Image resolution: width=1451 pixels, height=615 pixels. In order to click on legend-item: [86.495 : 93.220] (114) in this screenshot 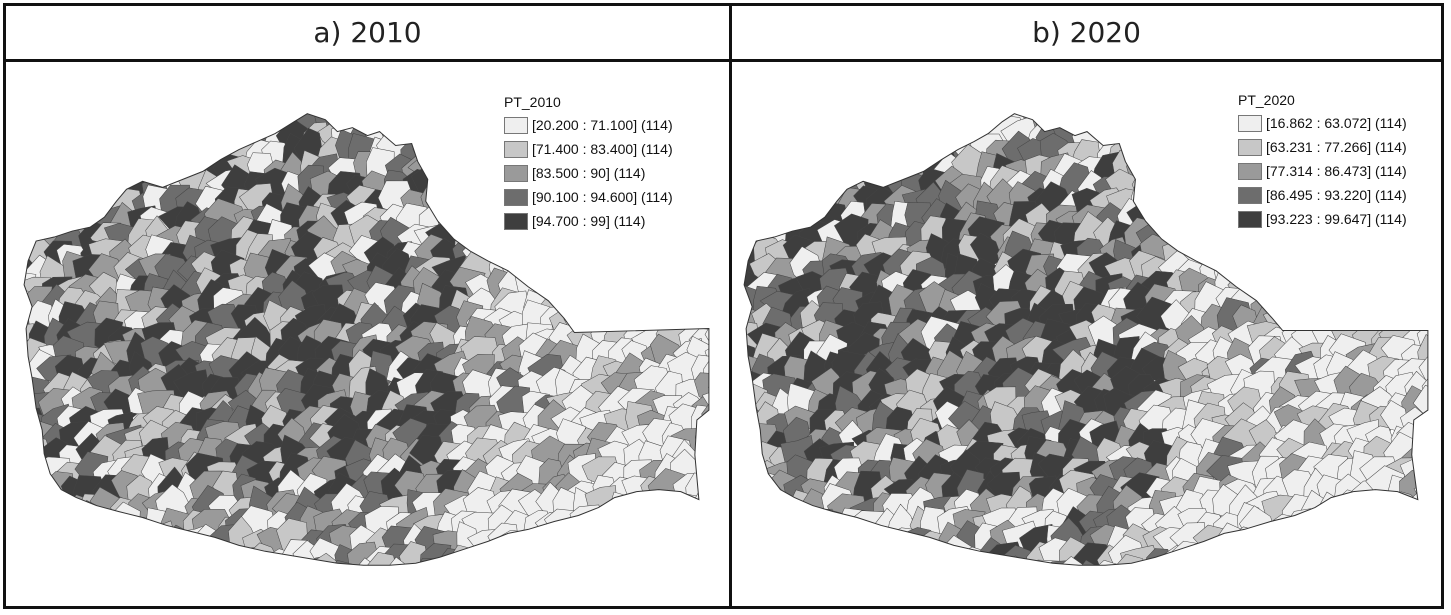, I will do `click(1322, 195)`.